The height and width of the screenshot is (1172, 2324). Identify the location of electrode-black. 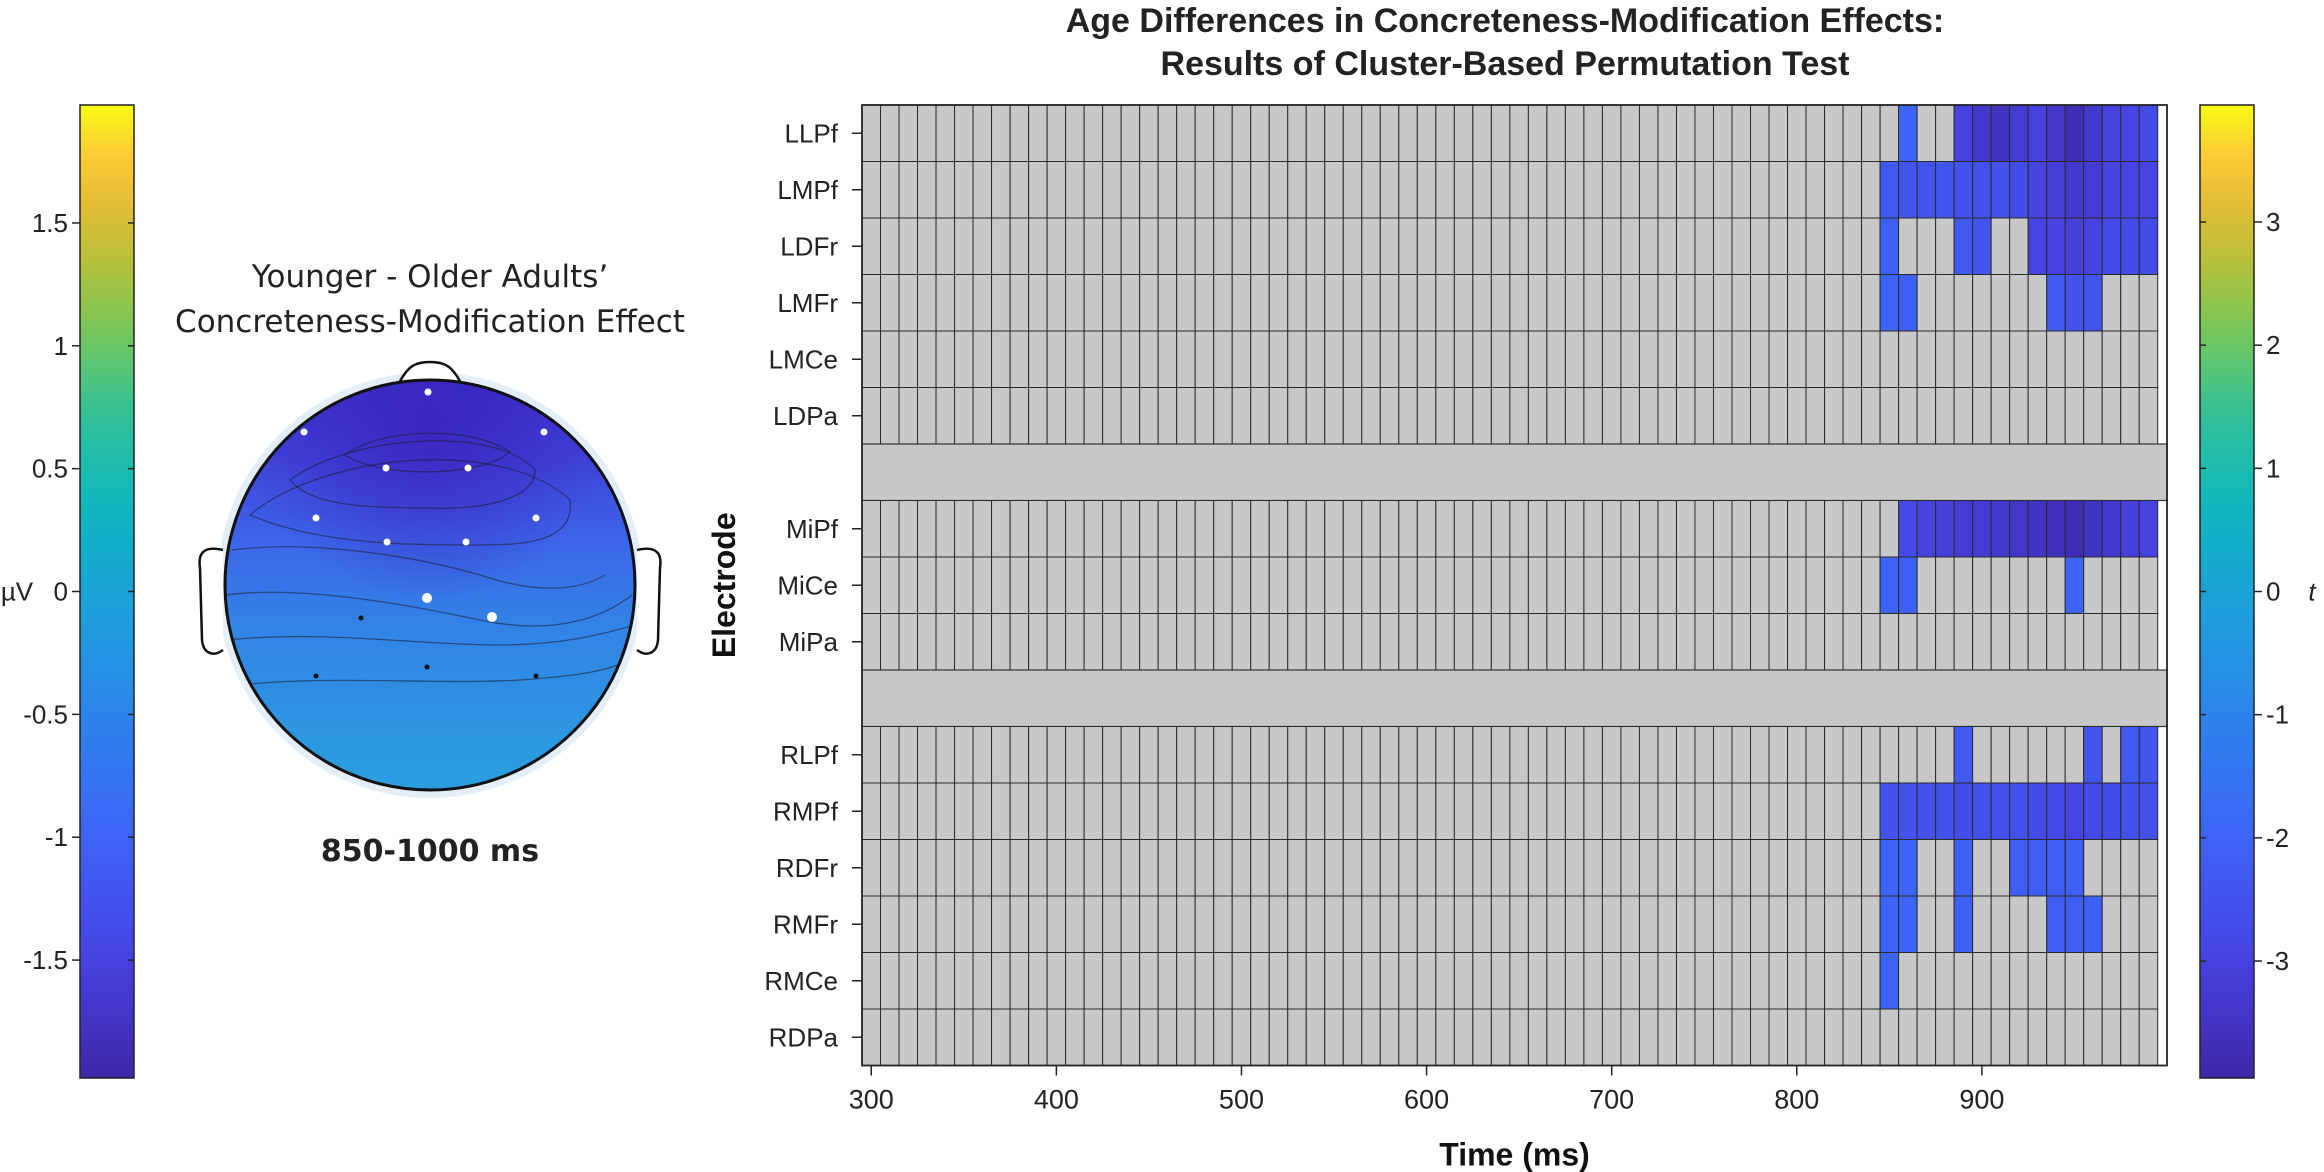
(536, 676).